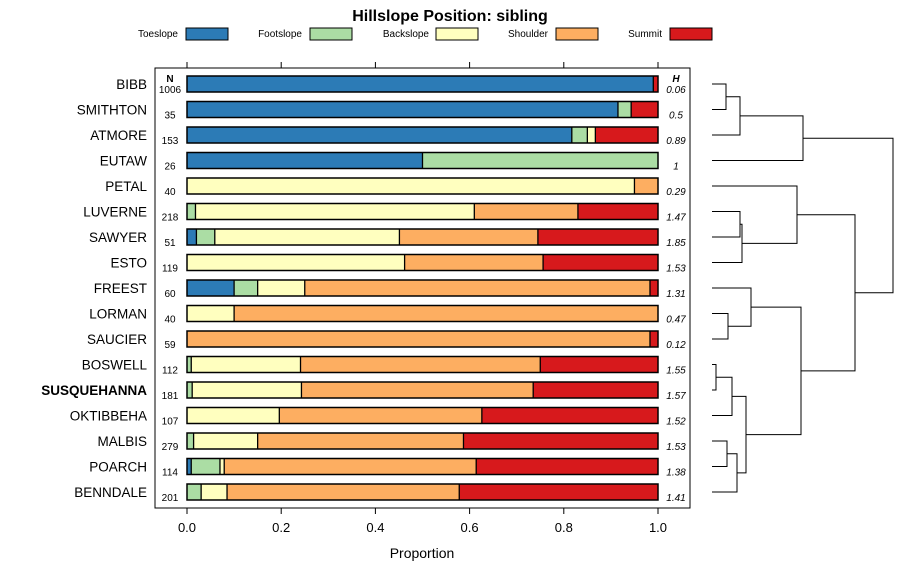 The image size is (900, 580). What do you see at coordinates (128, 263) in the screenshot?
I see `row-label: ESTO` at bounding box center [128, 263].